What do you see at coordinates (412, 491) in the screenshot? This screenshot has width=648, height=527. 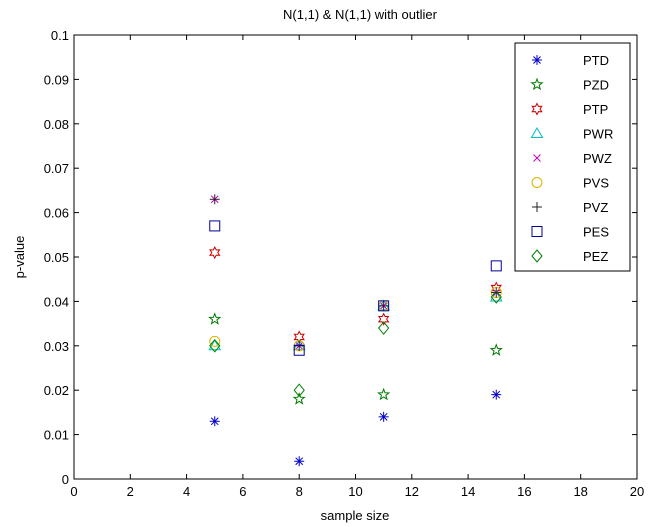 I see `x-tick-label: 12` at bounding box center [412, 491].